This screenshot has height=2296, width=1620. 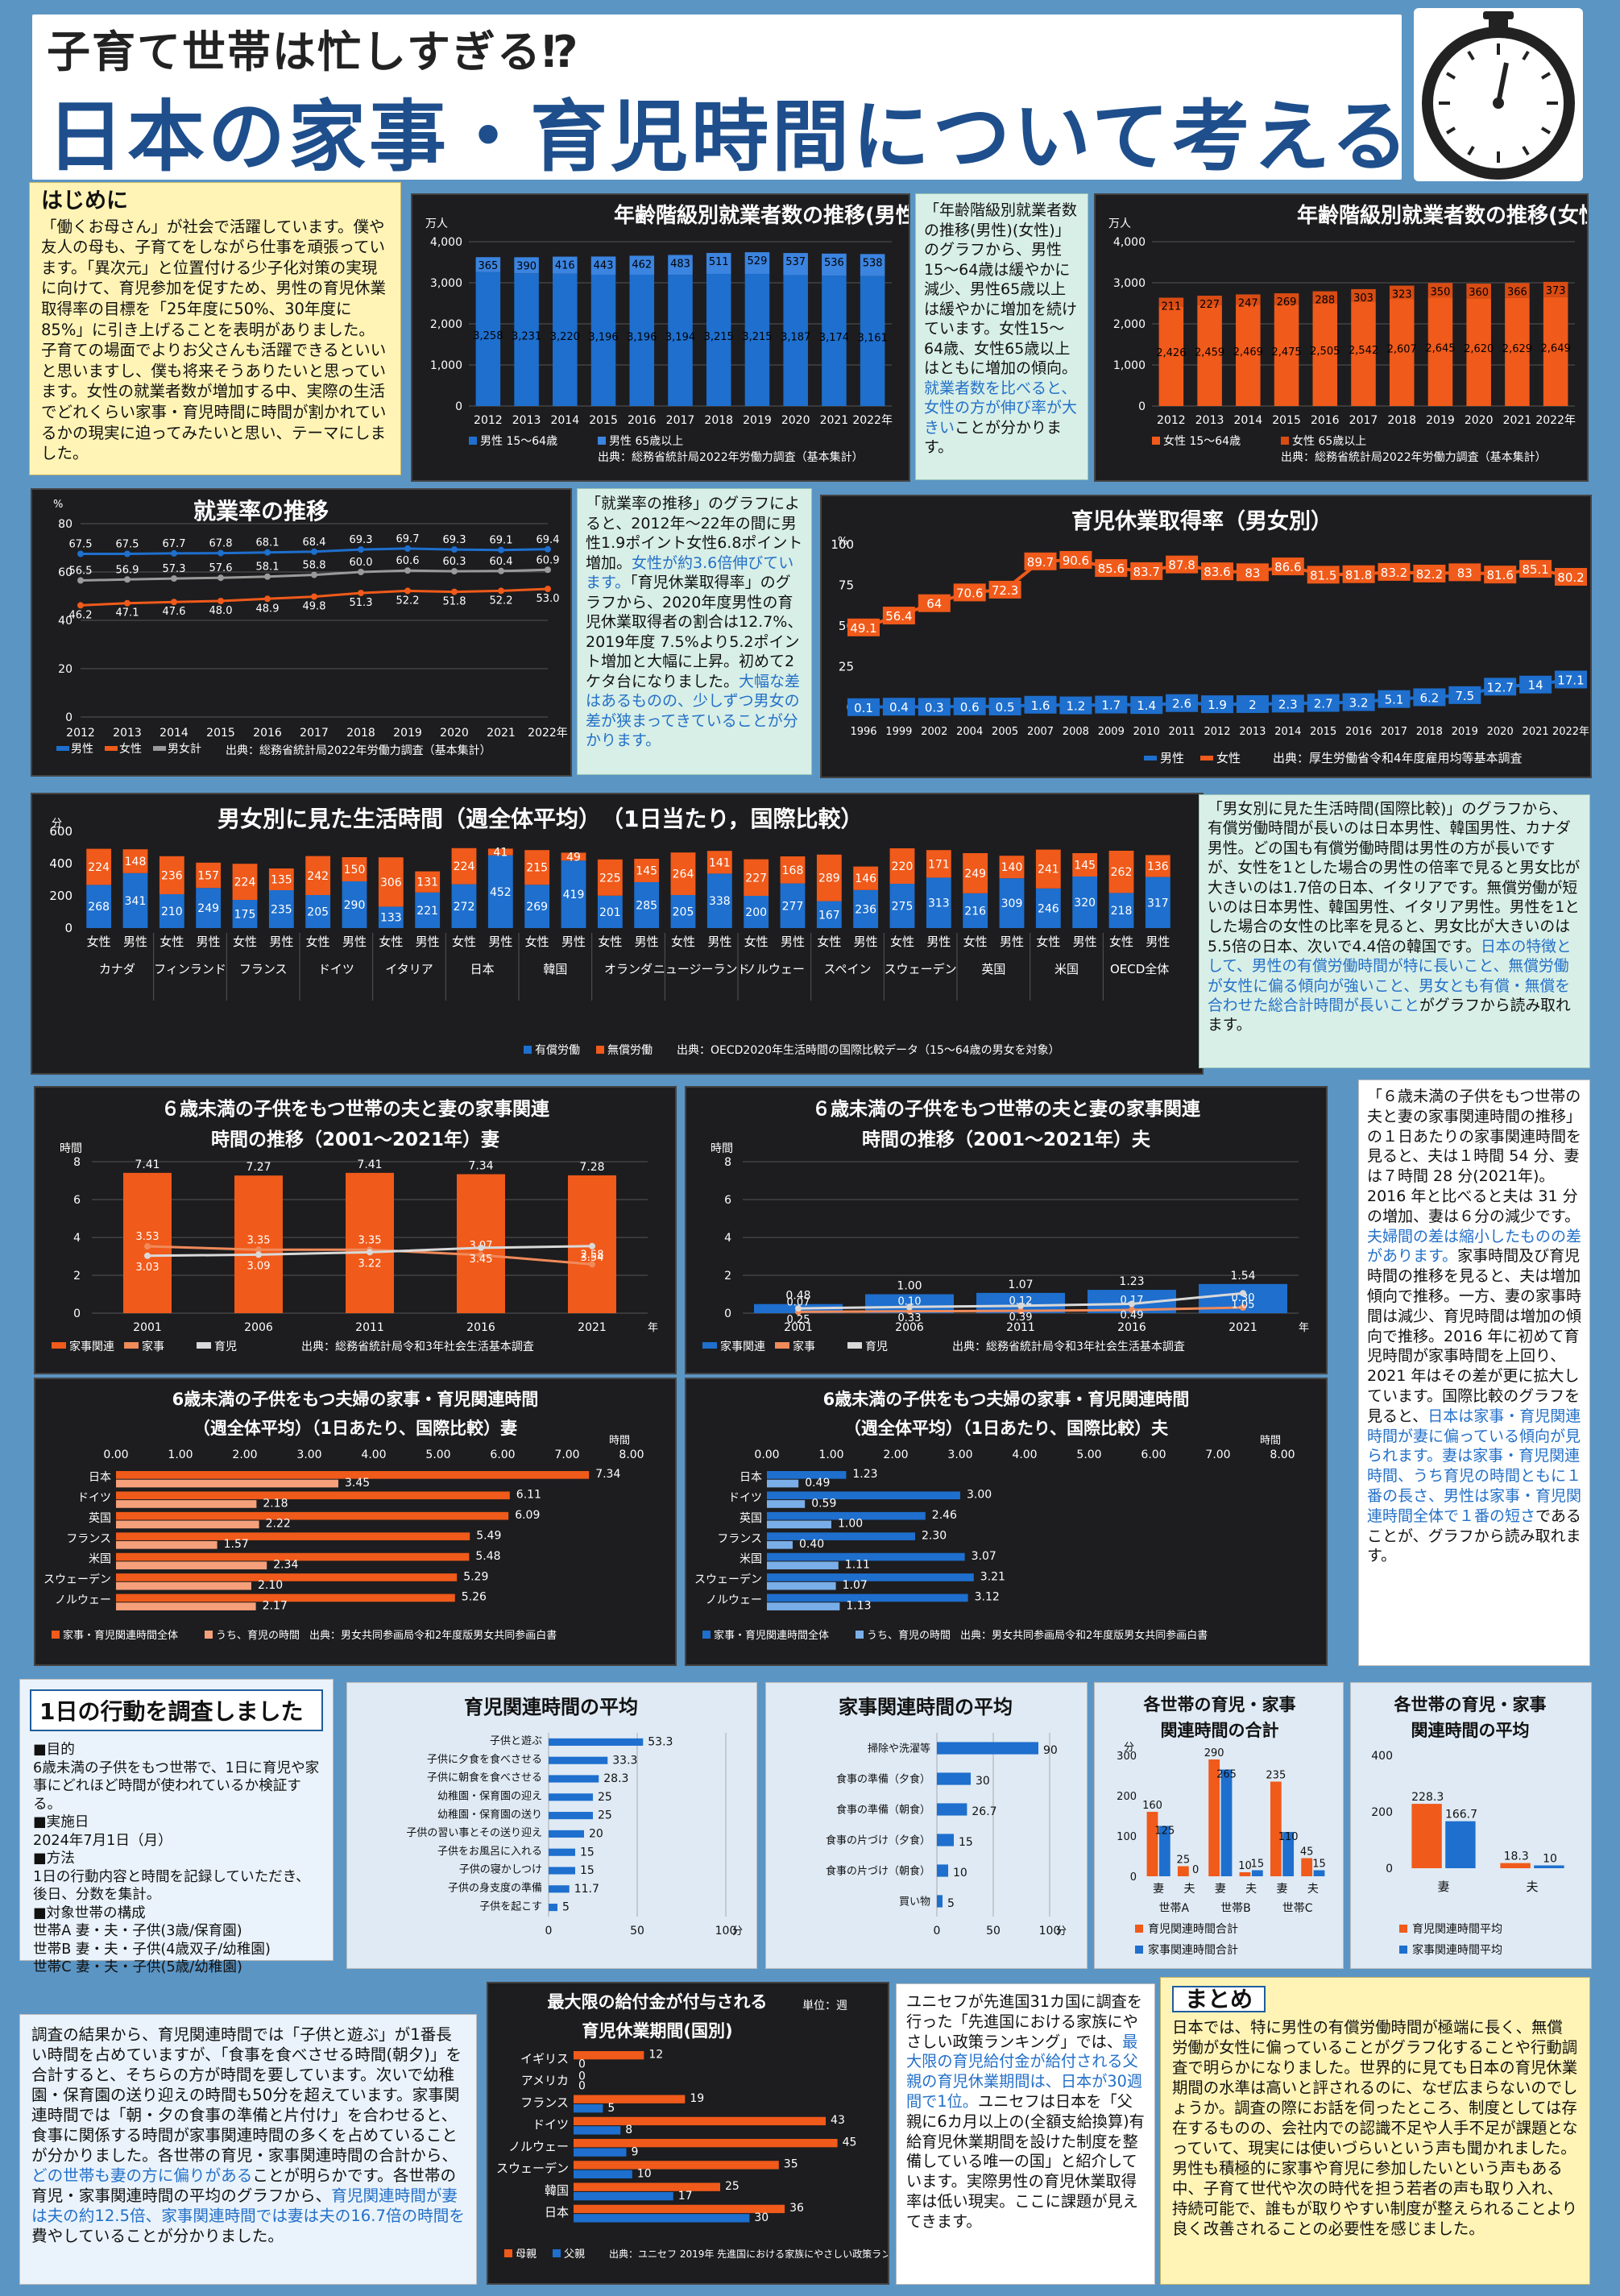 What do you see at coordinates (77, 1579) in the screenshot?
I see `tick-label: スウェーデン` at bounding box center [77, 1579].